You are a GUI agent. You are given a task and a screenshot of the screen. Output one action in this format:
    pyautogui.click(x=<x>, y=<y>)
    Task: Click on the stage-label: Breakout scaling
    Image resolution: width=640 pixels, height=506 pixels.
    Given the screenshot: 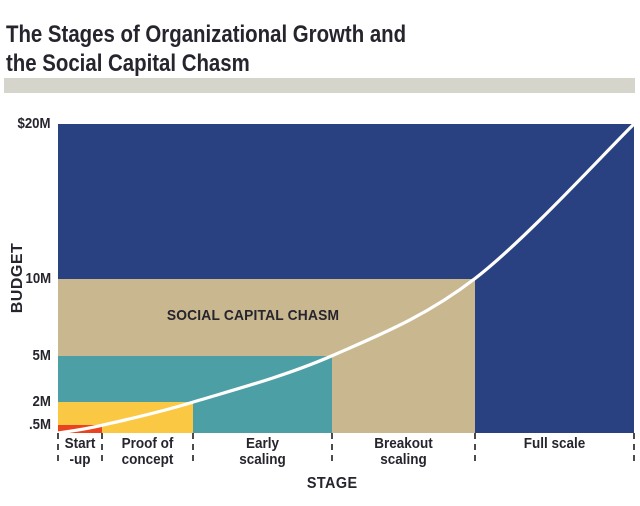 What is the action you would take?
    pyautogui.click(x=403, y=452)
    